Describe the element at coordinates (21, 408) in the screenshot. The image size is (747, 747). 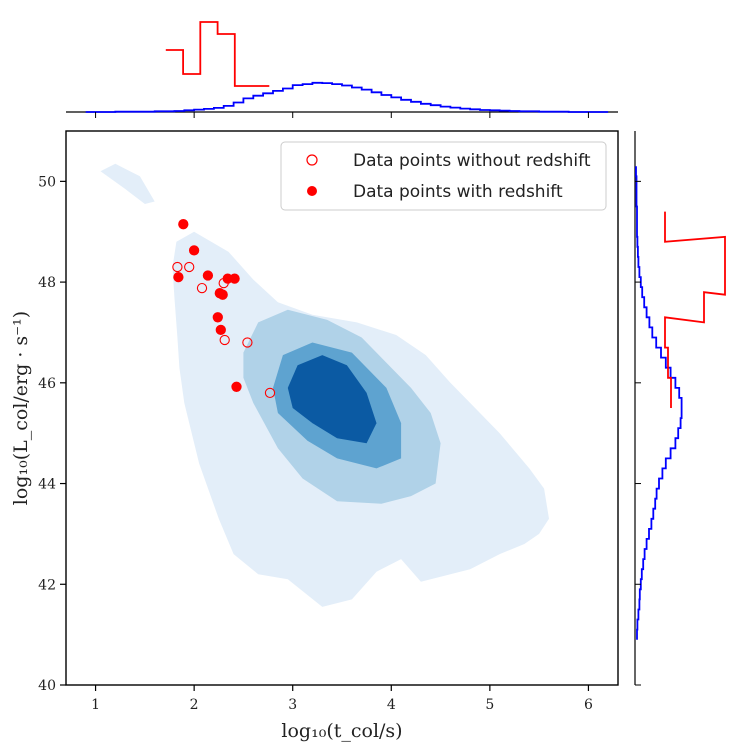
I see `y-axis-label: log₁₀(L_col/erg · s⁻¹)` at that location.